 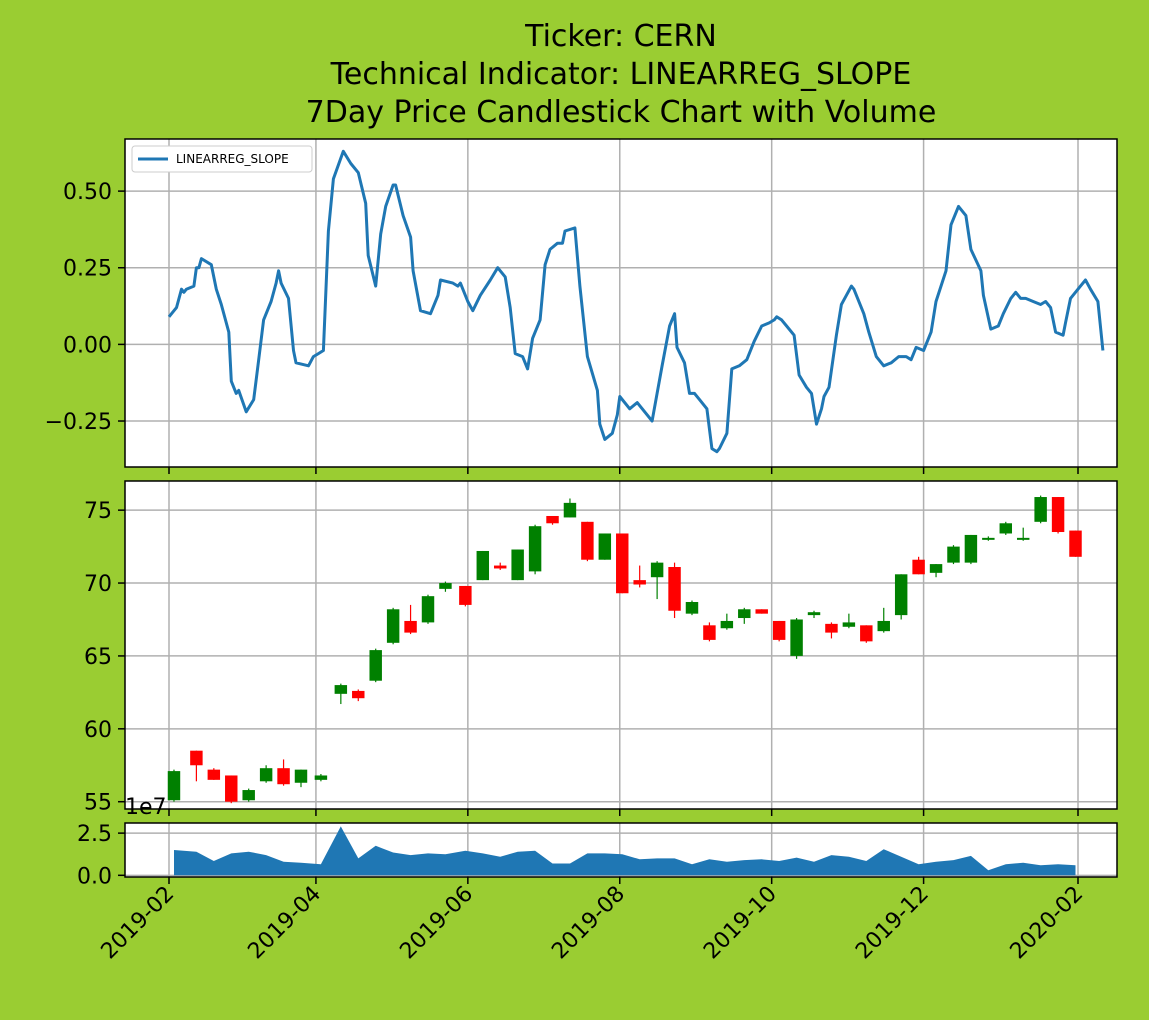 I want to click on y-tick-label-2: 65, so click(x=98, y=657).